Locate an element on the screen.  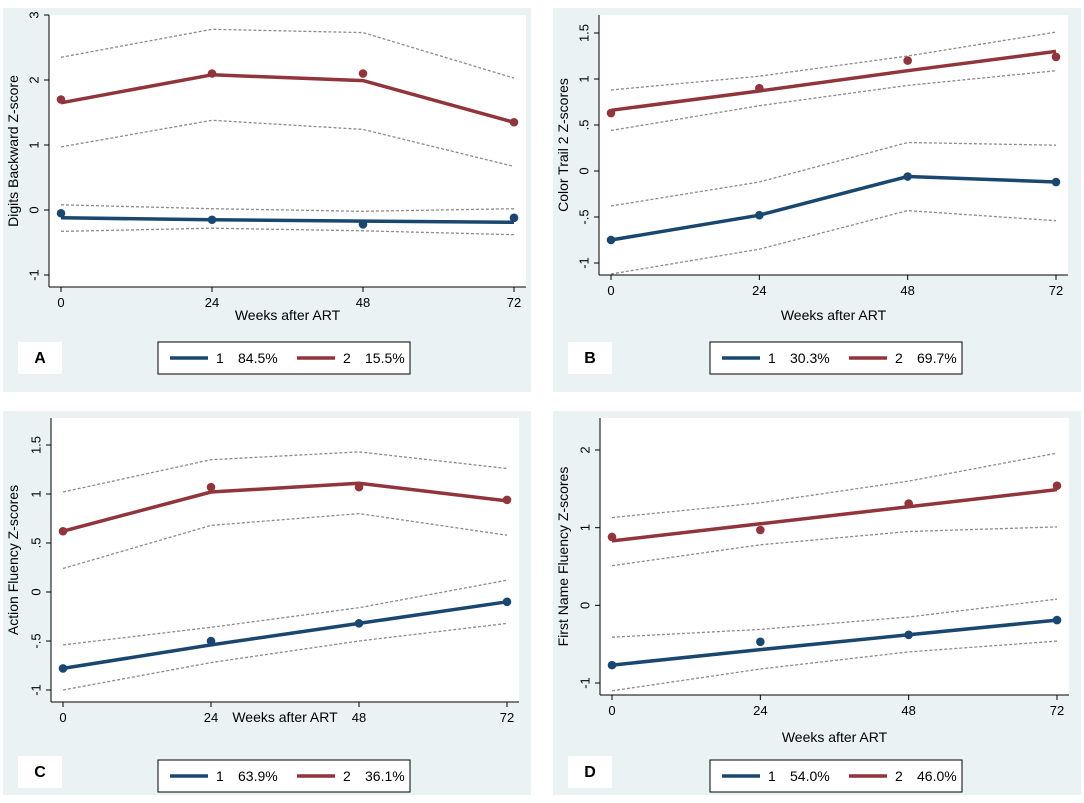
legend-share-1: 63.9% is located at coordinates (258, 776).